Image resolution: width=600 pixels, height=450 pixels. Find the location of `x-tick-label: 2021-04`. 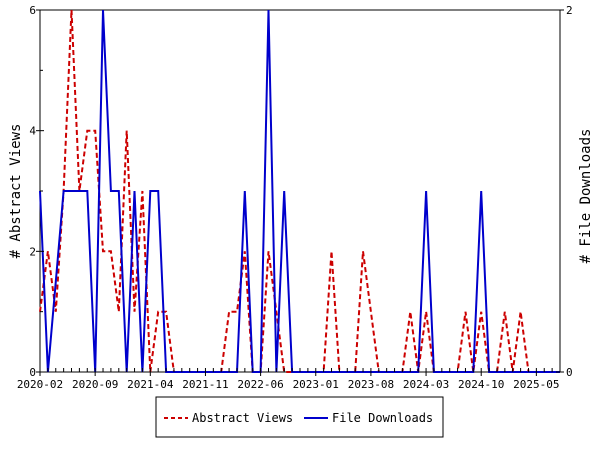

x-tick-label: 2021-04 is located at coordinates (150, 384).